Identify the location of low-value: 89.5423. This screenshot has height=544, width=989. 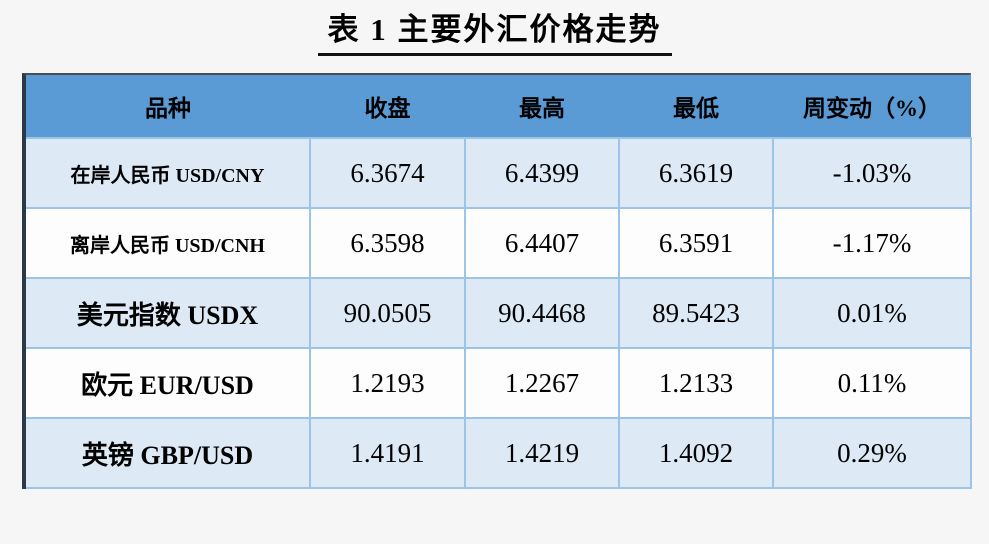
(696, 313).